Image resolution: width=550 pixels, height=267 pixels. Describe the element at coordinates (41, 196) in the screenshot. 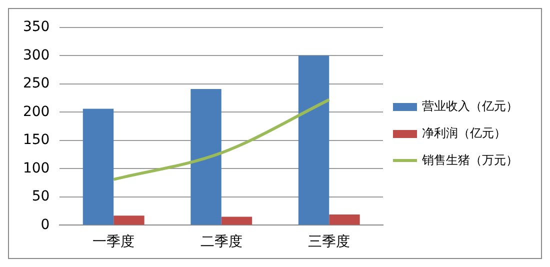

I see `y-tick-label: 50` at that location.